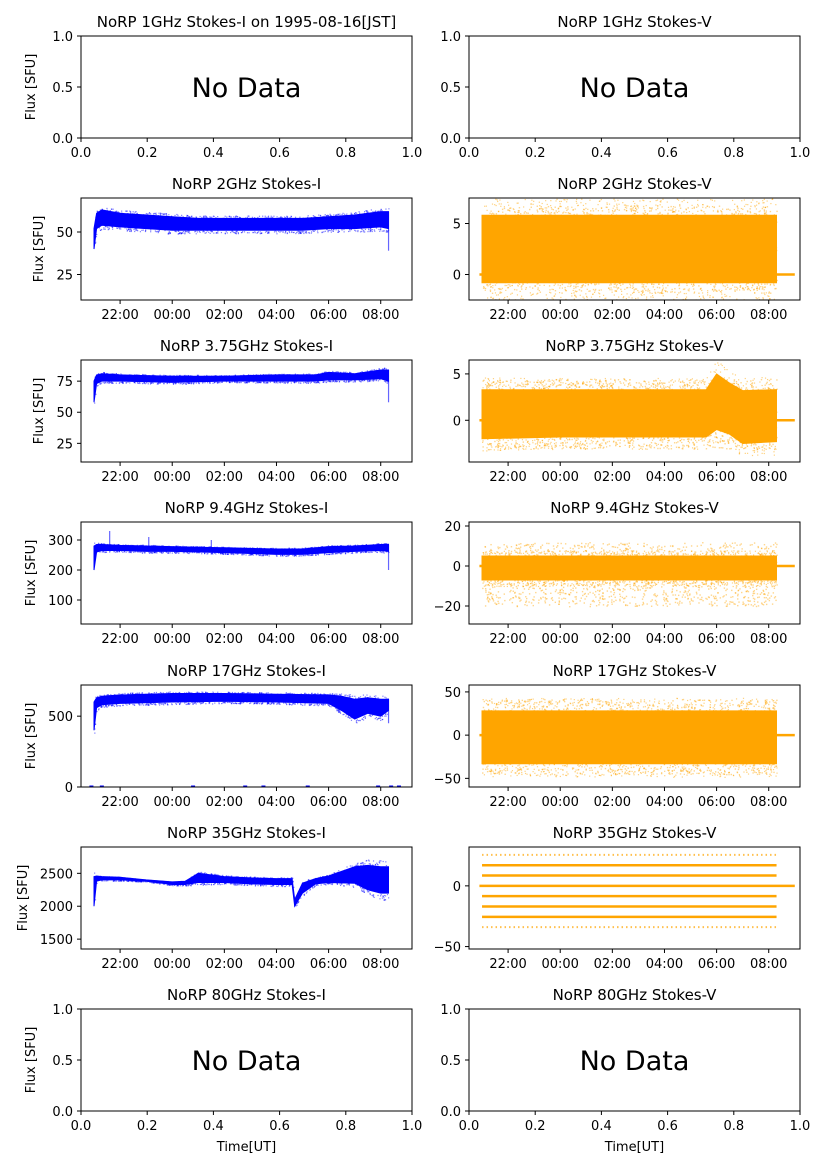 This screenshot has height=1173, width=827. What do you see at coordinates (535, 153) in the screenshot?
I see `x-tick-label: 0.2` at bounding box center [535, 153].